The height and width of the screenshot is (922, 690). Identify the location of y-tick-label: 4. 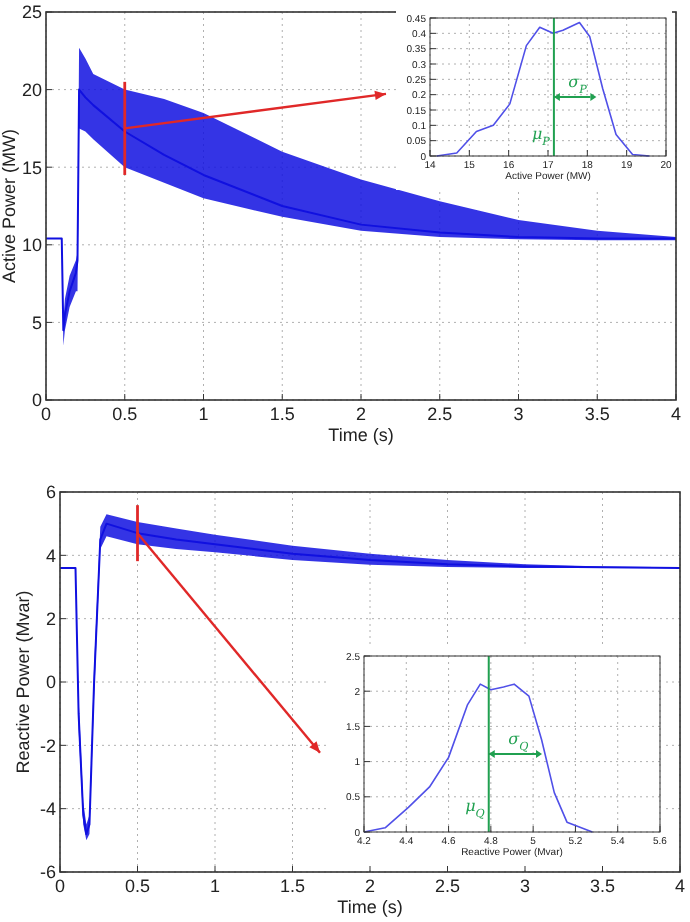
(50, 555).